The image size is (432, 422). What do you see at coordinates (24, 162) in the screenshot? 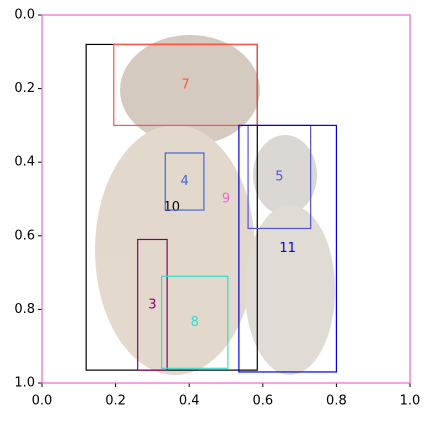
I see `y-tick-label: 0.4` at bounding box center [24, 162].